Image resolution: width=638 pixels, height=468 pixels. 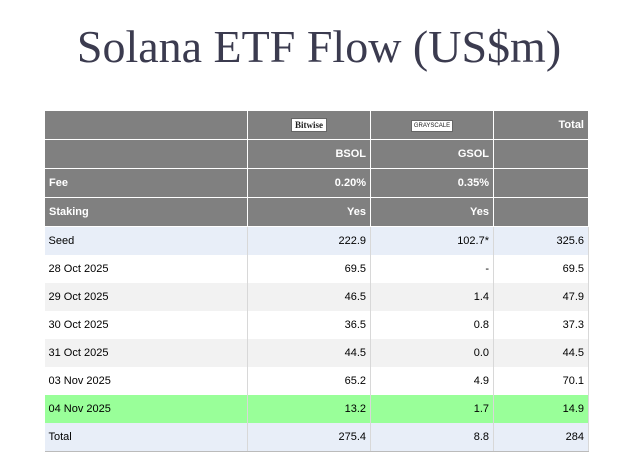 I want to click on data-row: 30 Oct 2025 36.5 0.8 37.3, so click(x=316, y=325).